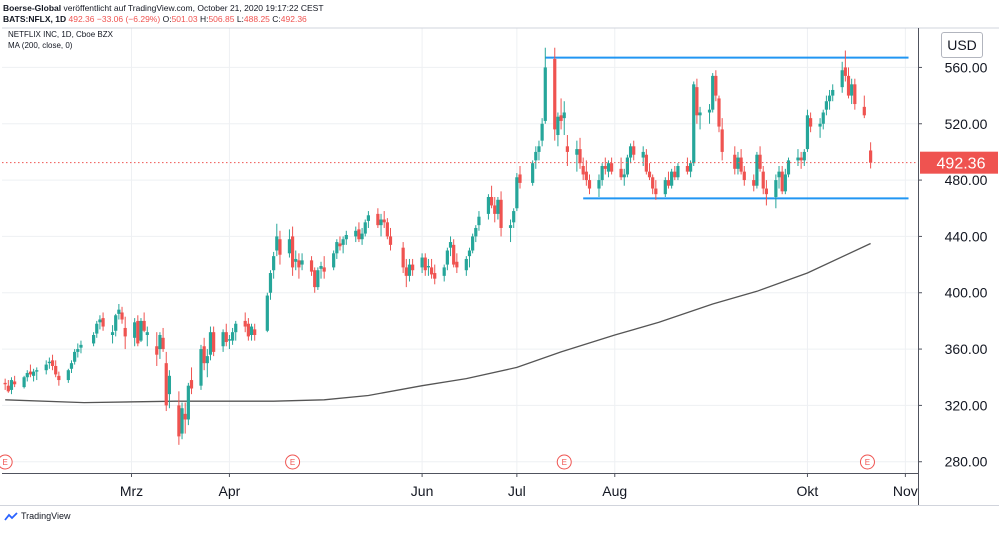  Describe the element at coordinates (40, 45) in the screenshot. I see `ma-legend: MA (200, close, 0)` at that location.